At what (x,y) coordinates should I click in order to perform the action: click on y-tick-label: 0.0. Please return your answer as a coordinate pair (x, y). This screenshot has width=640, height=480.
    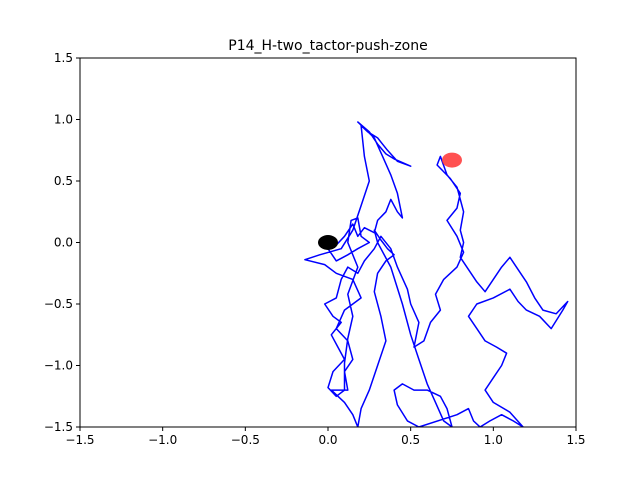
    Looking at the image, I should click on (63, 243).